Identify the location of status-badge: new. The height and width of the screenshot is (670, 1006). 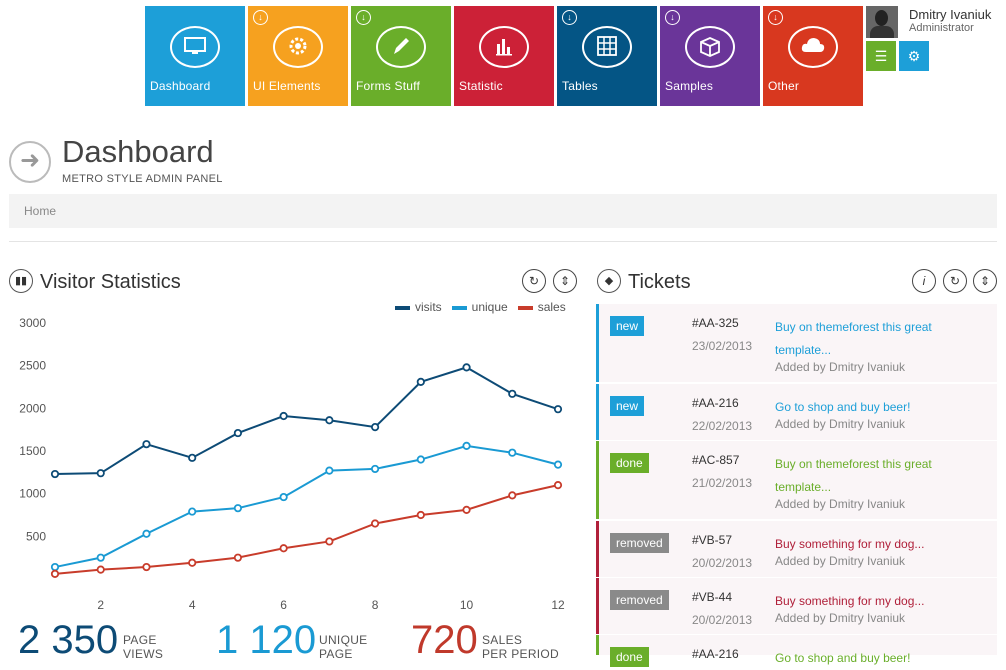
(627, 406).